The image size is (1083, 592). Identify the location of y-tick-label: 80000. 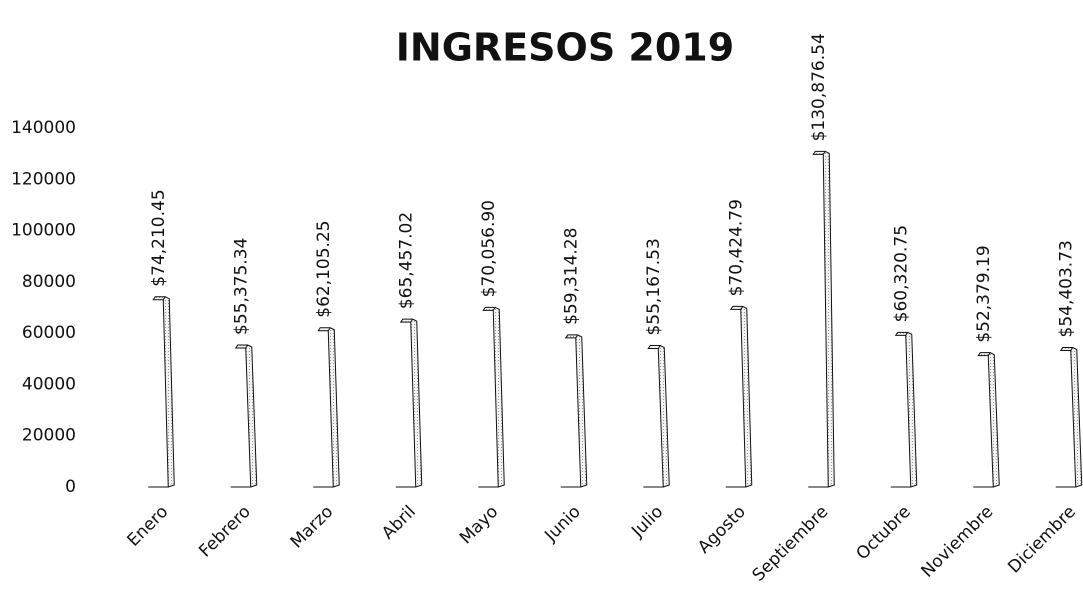
(49, 282).